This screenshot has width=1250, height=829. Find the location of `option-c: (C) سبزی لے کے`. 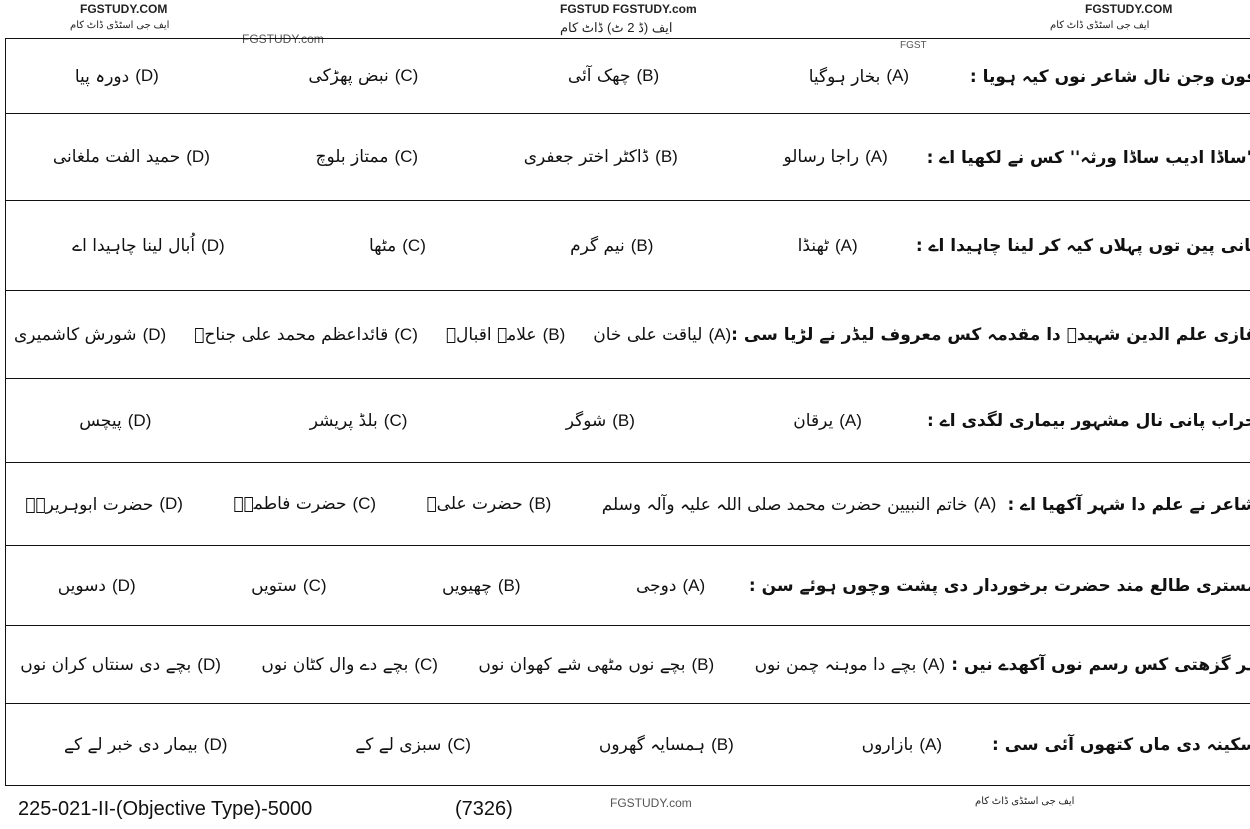

option-c: (C) سبزی لے کے is located at coordinates (413, 745).